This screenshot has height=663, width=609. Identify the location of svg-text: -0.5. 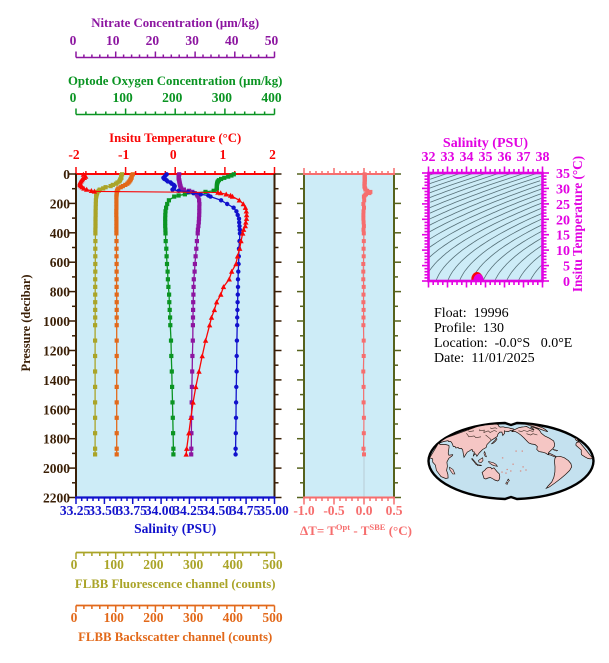
(334, 510).